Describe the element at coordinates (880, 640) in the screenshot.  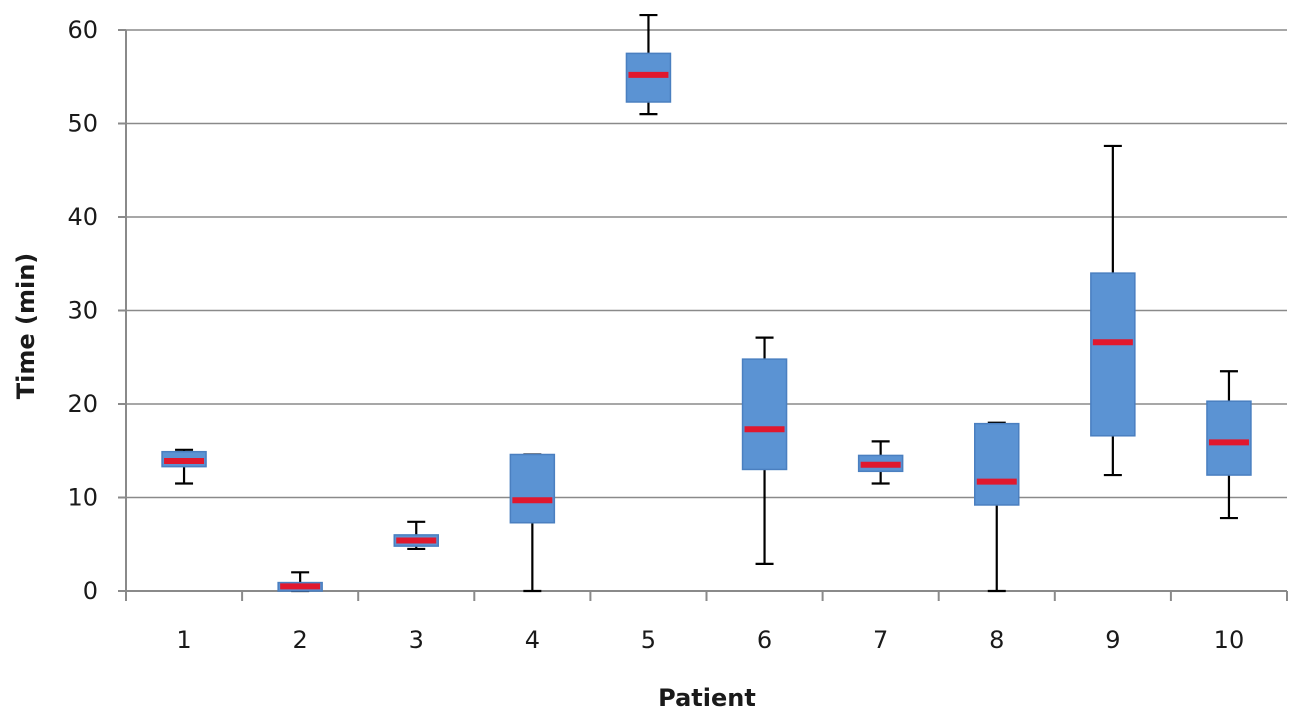
I see `x-tick-label: 7` at that location.